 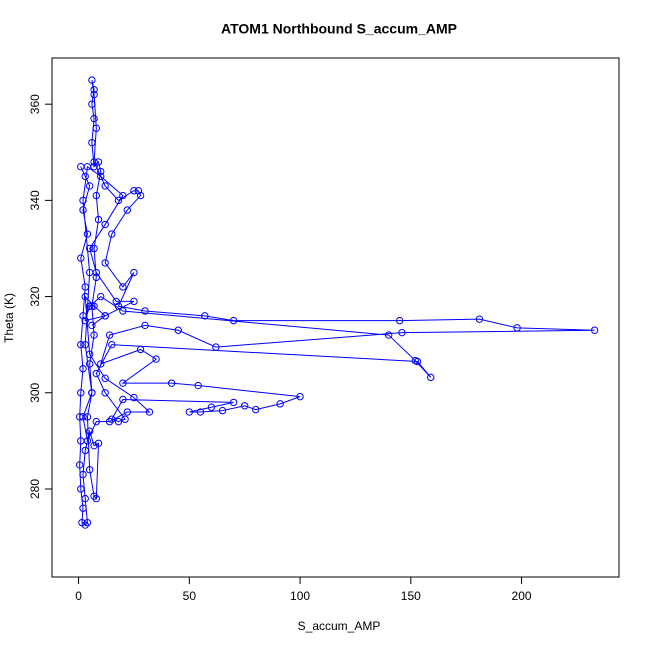 I want to click on y-tick-label: 320, so click(x=35, y=296).